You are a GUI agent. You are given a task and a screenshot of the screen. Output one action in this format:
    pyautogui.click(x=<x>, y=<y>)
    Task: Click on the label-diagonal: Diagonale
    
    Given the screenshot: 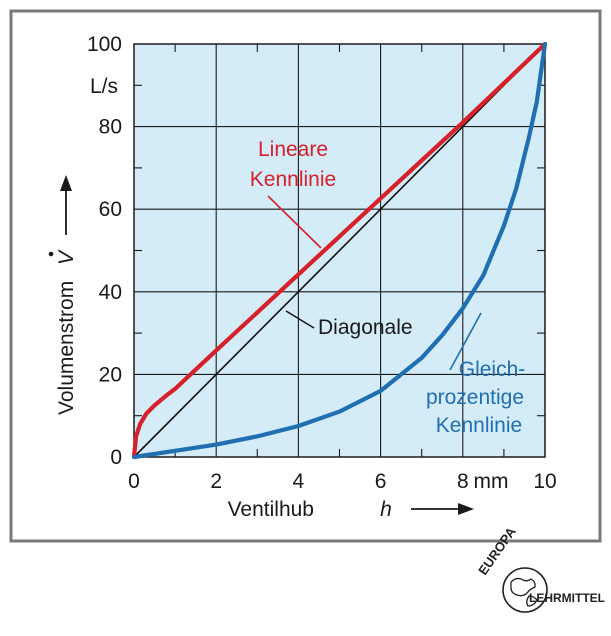 What is the action you would take?
    pyautogui.click(x=365, y=327)
    